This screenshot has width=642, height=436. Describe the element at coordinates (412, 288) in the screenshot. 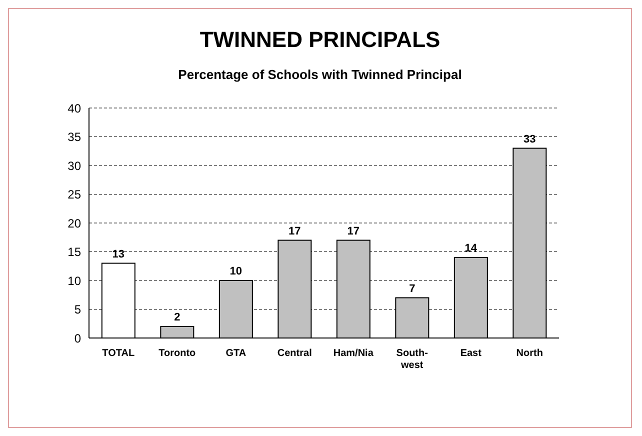

I see `data-label: 7` at that location.